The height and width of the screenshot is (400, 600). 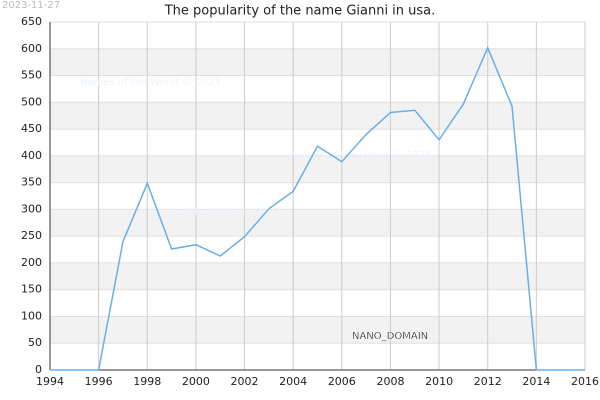 I want to click on x-tick-label: 1996, so click(x=99, y=381).